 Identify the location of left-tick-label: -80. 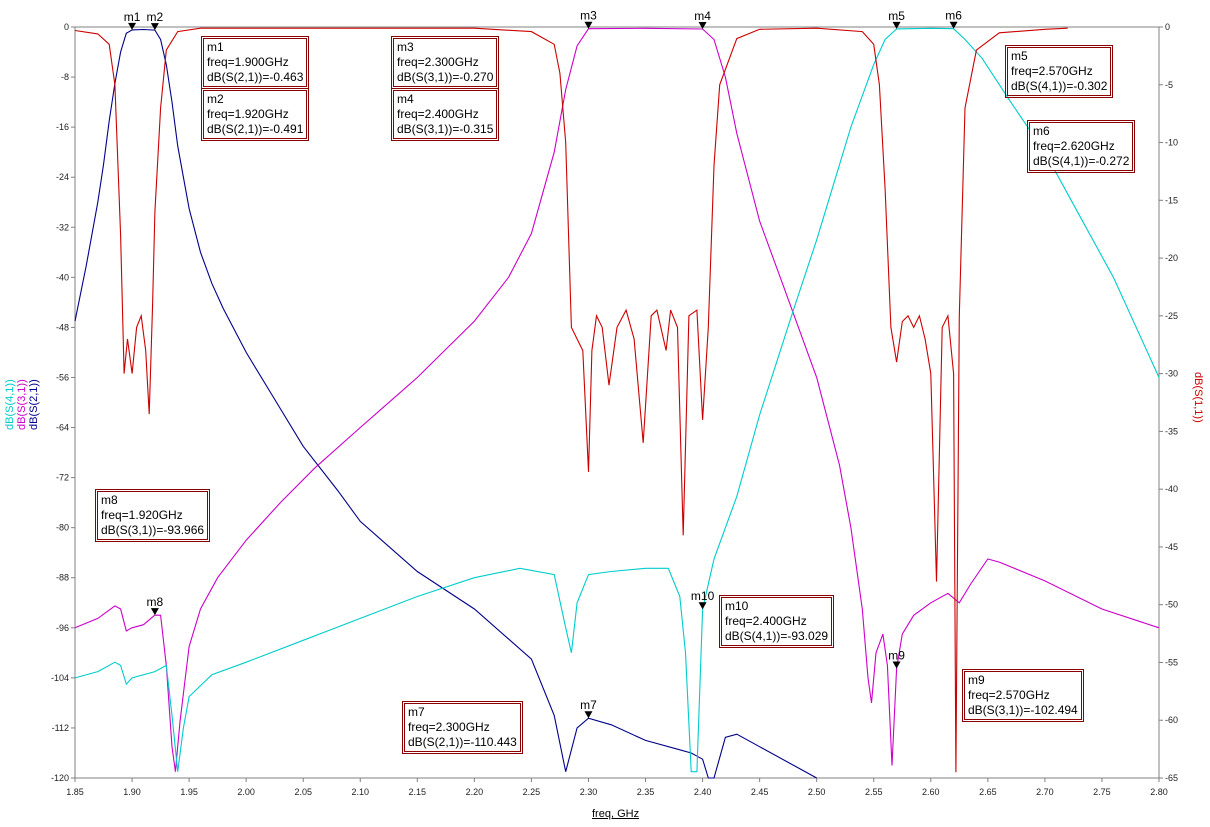
(62, 528).